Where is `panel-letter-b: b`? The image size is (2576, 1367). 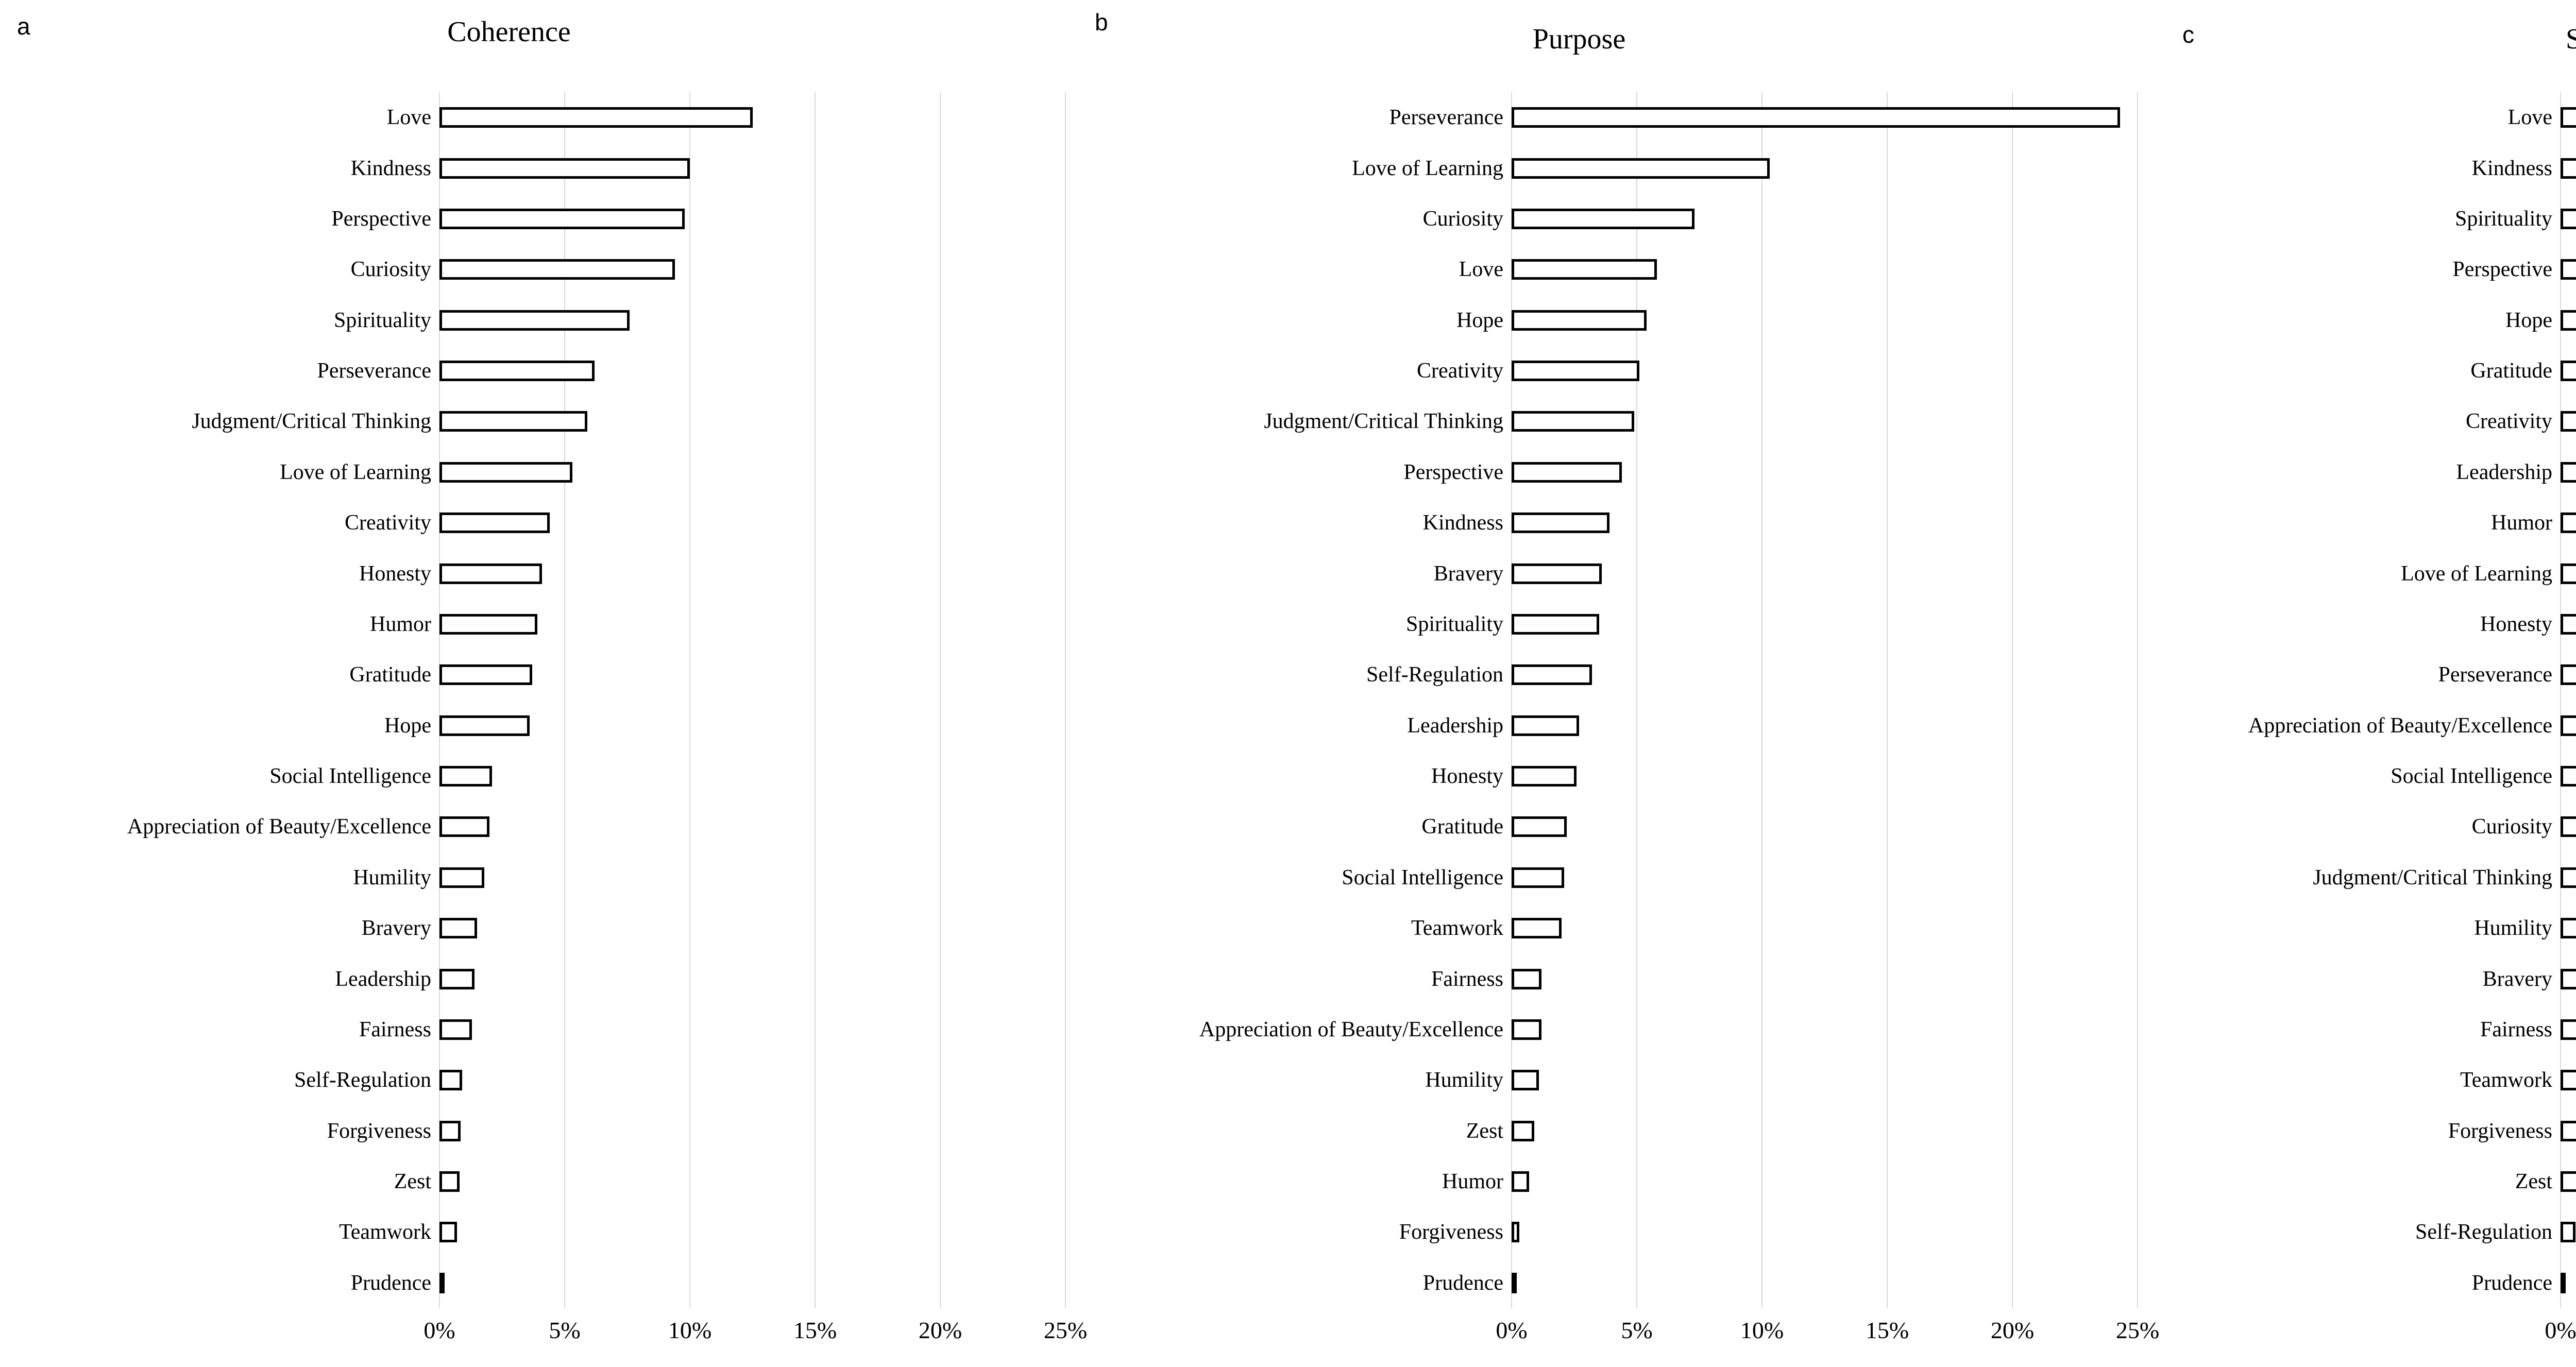
panel-letter-b: b is located at coordinates (1101, 23).